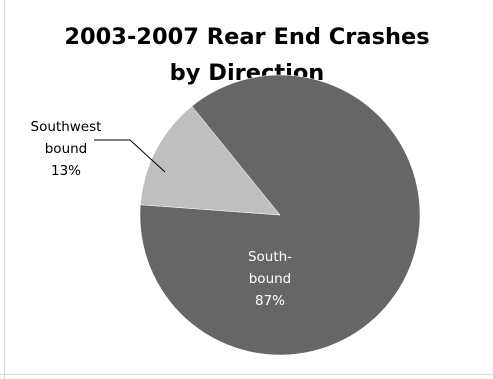 The width and height of the screenshot is (493, 379). Describe the element at coordinates (270, 301) in the screenshot. I see `data-label-south-bound-value: 87%` at that location.